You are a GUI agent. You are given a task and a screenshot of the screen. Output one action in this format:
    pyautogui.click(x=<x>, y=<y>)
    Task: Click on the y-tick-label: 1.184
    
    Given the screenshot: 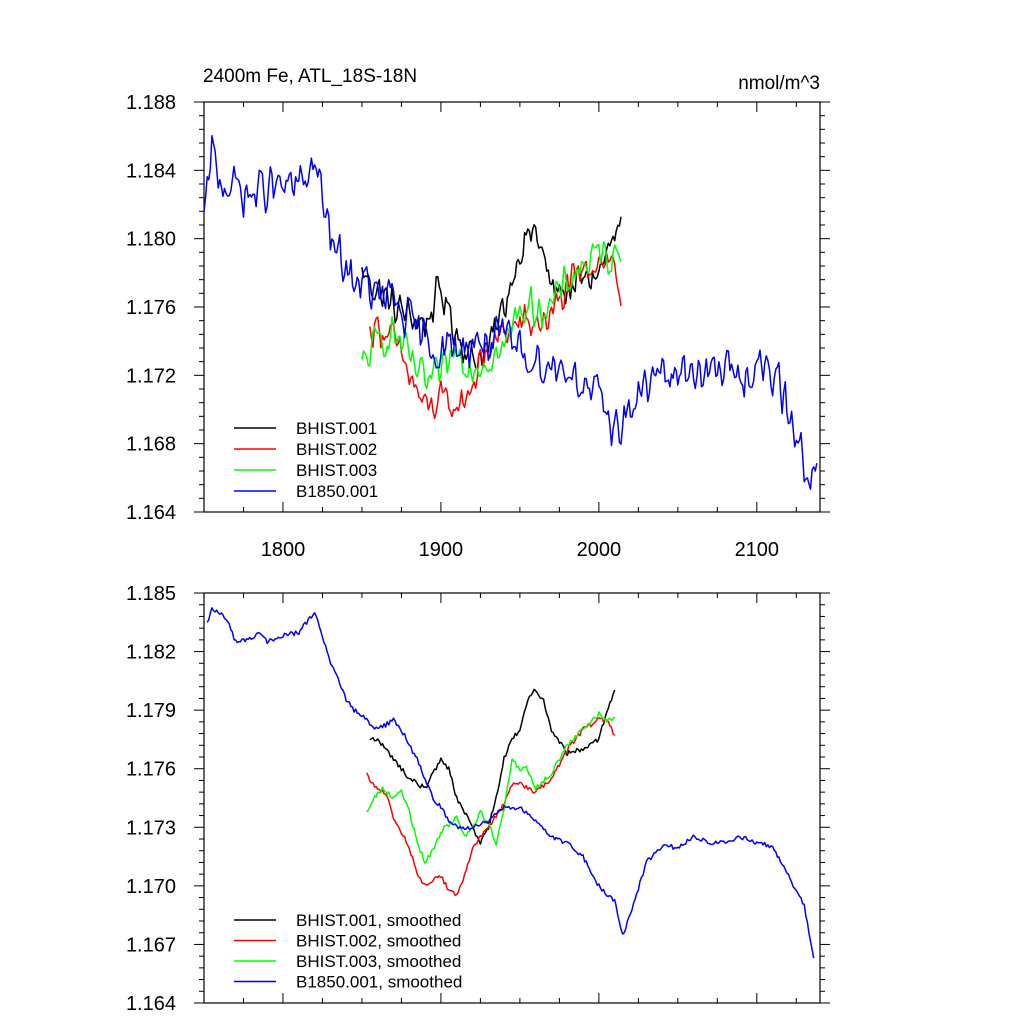 What is the action you would take?
    pyautogui.click(x=151, y=171)
    